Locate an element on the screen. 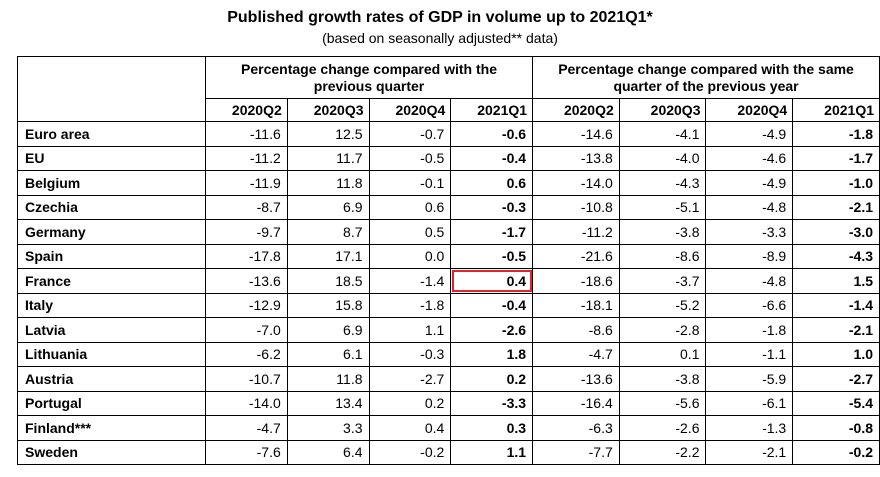  value-cell-prev-quarter: -9.7 is located at coordinates (246, 232).